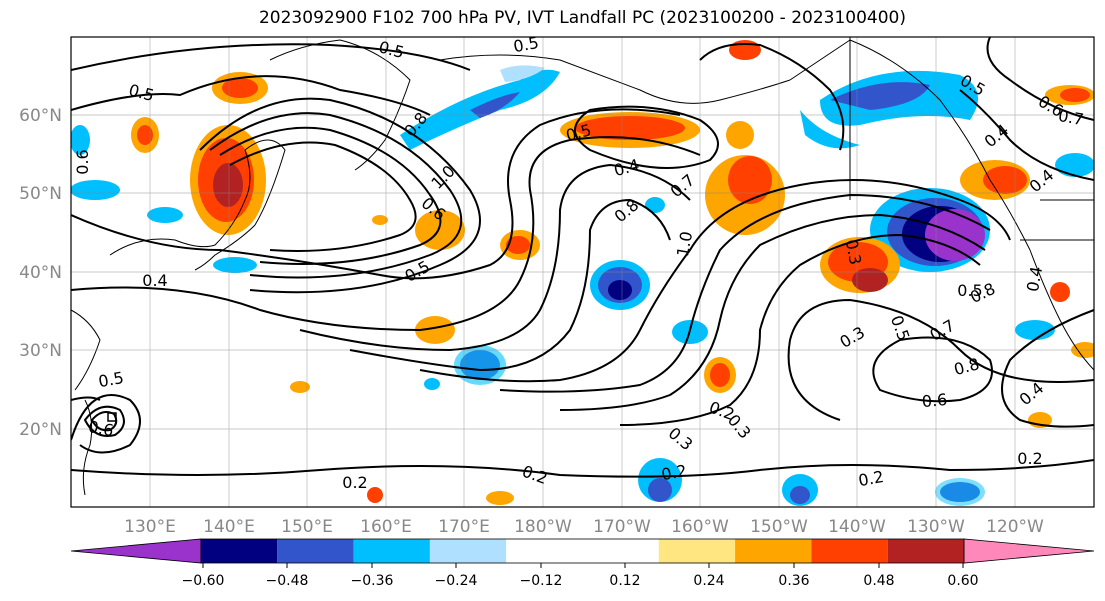 Image resolution: width=1105 pixels, height=601 pixels. What do you see at coordinates (541, 581) in the screenshot?
I see `colorbar-tick-label: −0.12` at bounding box center [541, 581].